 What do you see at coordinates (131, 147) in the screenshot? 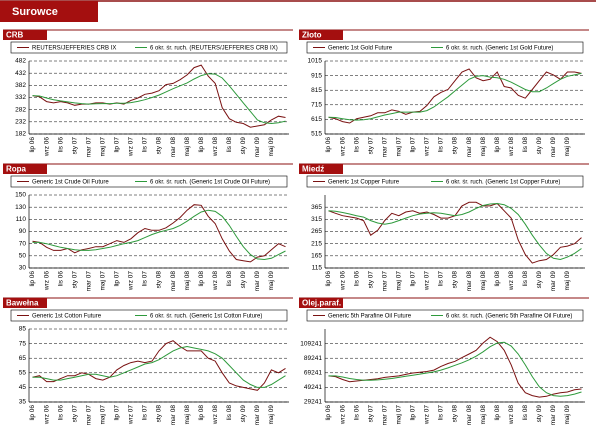
I see `x-tick-label: wrz 07` at bounding box center [131, 147].